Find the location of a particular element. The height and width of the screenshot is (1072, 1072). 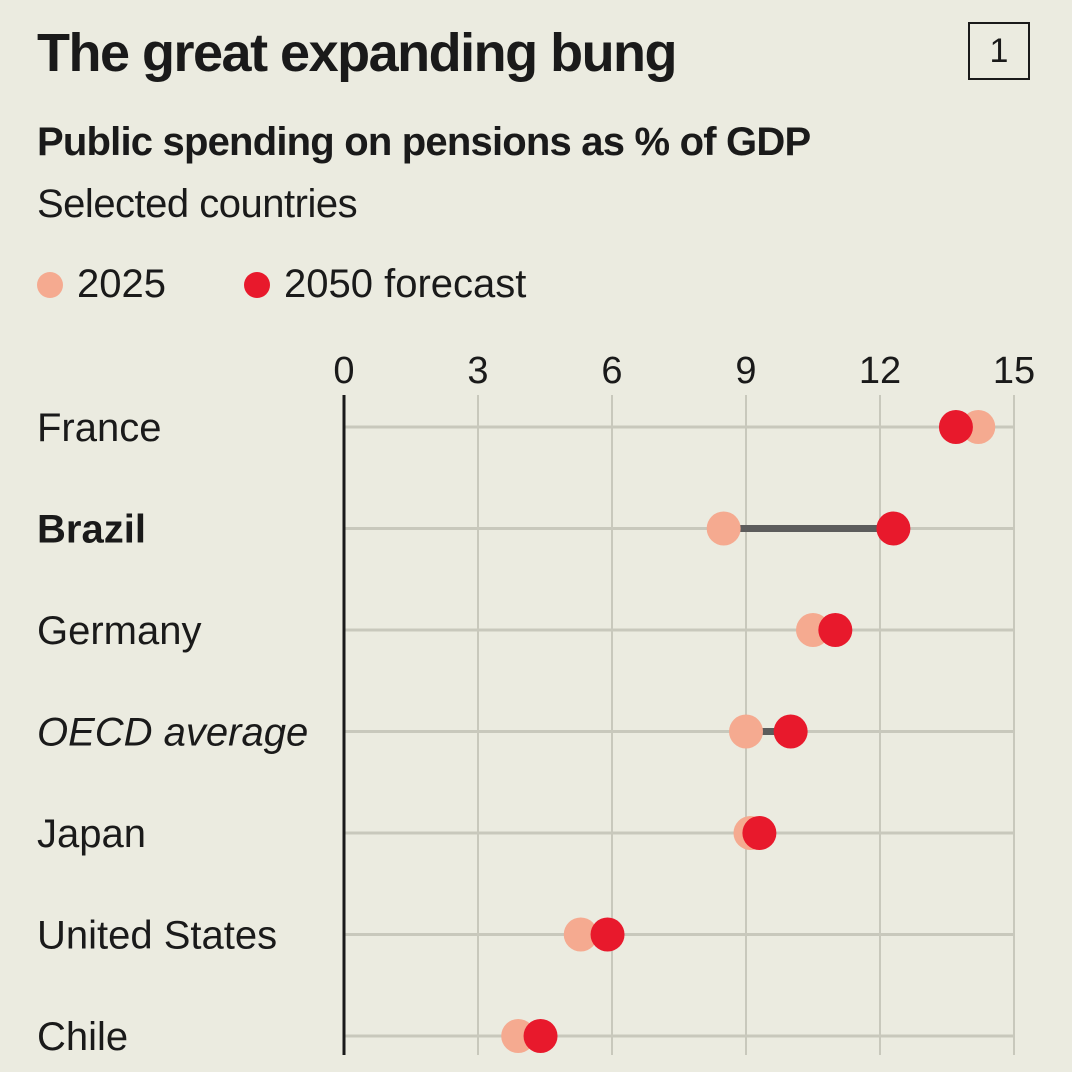

x-tick-label: 0 is located at coordinates (343, 371).